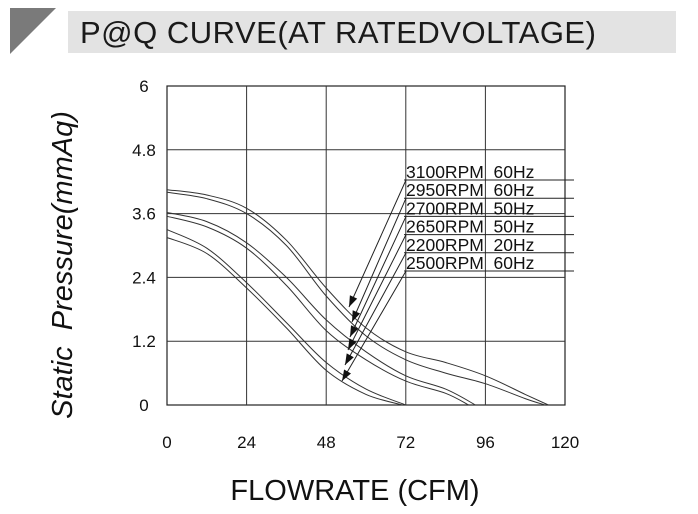  Describe the element at coordinates (470, 245) in the screenshot. I see `legend-entry: 2200RPM 20Hz` at that location.